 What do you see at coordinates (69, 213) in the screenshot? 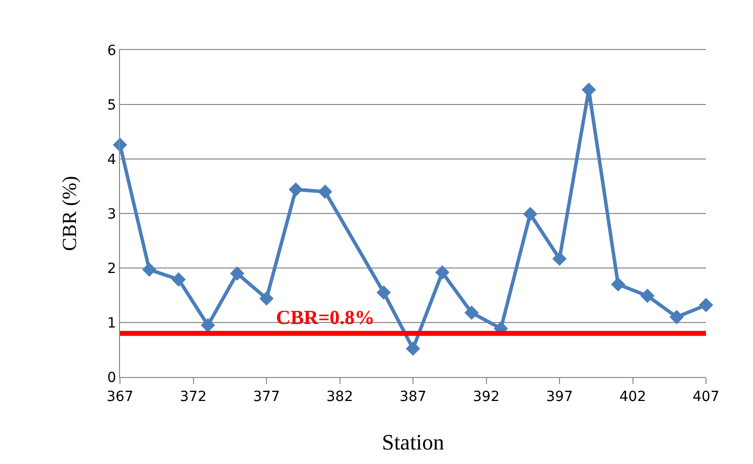
I see `y-axis-title: CBR (%)` at bounding box center [69, 213].